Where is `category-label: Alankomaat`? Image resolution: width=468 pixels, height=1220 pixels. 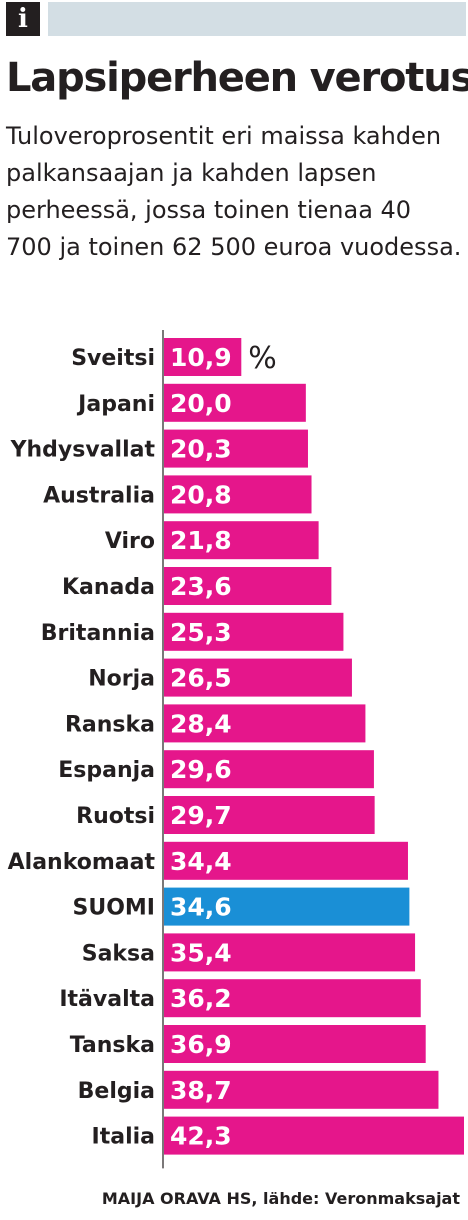 category-label: Alankomaat is located at coordinates (82, 862).